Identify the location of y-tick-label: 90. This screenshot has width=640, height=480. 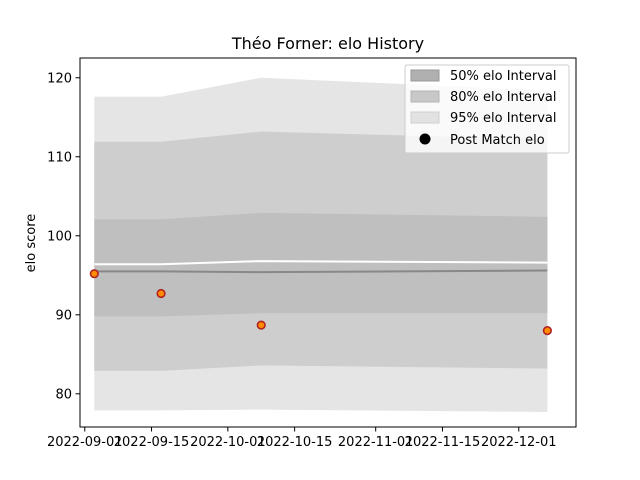
(63, 315).